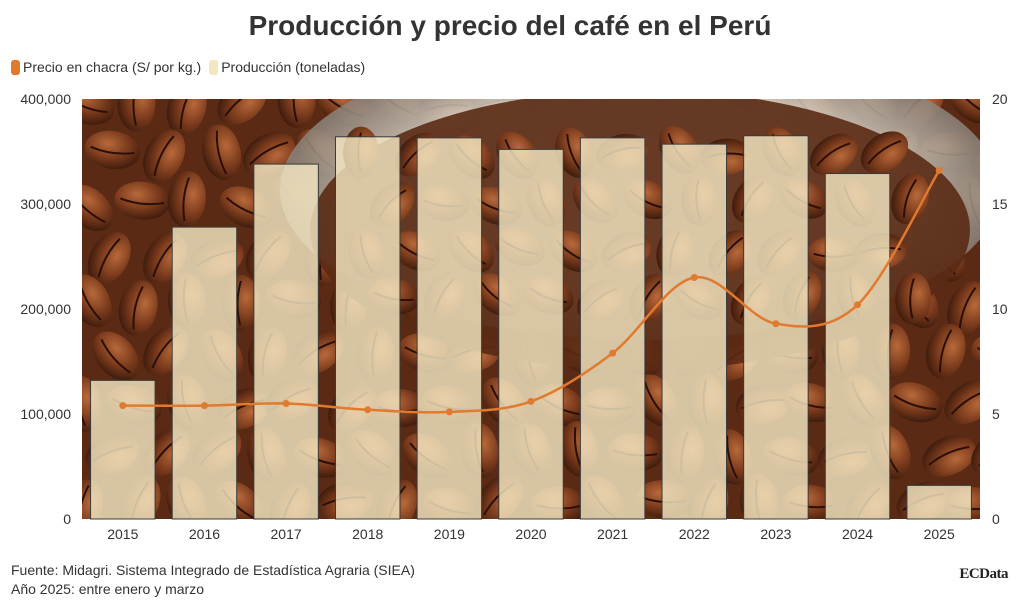  What do you see at coordinates (449, 328) in the screenshot?
I see `production-bar-2019` at bounding box center [449, 328].